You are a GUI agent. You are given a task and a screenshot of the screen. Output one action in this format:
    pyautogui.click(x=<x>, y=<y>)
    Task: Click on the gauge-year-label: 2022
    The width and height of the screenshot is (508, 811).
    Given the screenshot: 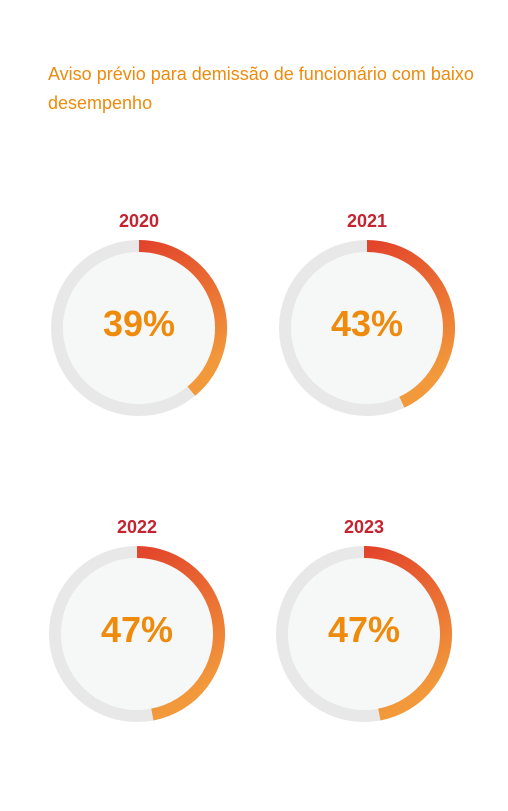 What is the action you would take?
    pyautogui.click(x=137, y=527)
    